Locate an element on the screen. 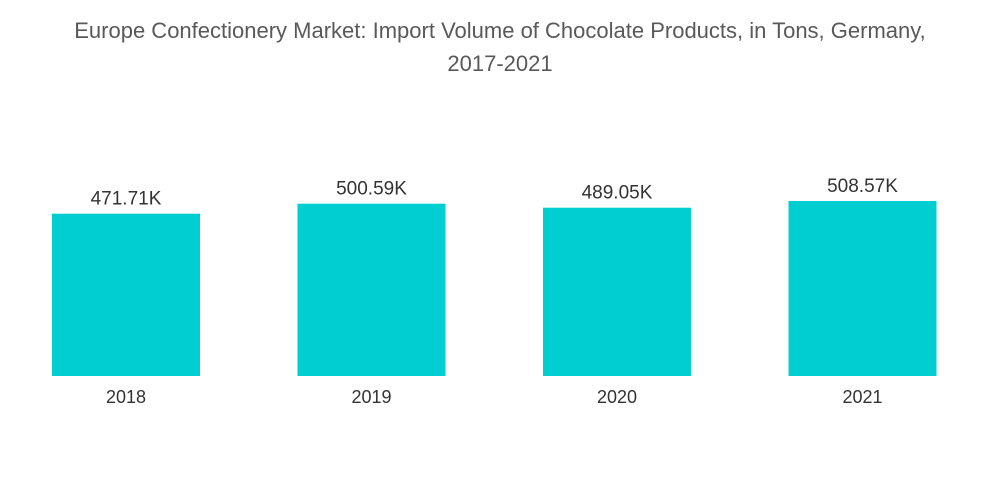 Image resolution: width=1000 pixels, height=504 pixels. bar-2021 is located at coordinates (862, 288).